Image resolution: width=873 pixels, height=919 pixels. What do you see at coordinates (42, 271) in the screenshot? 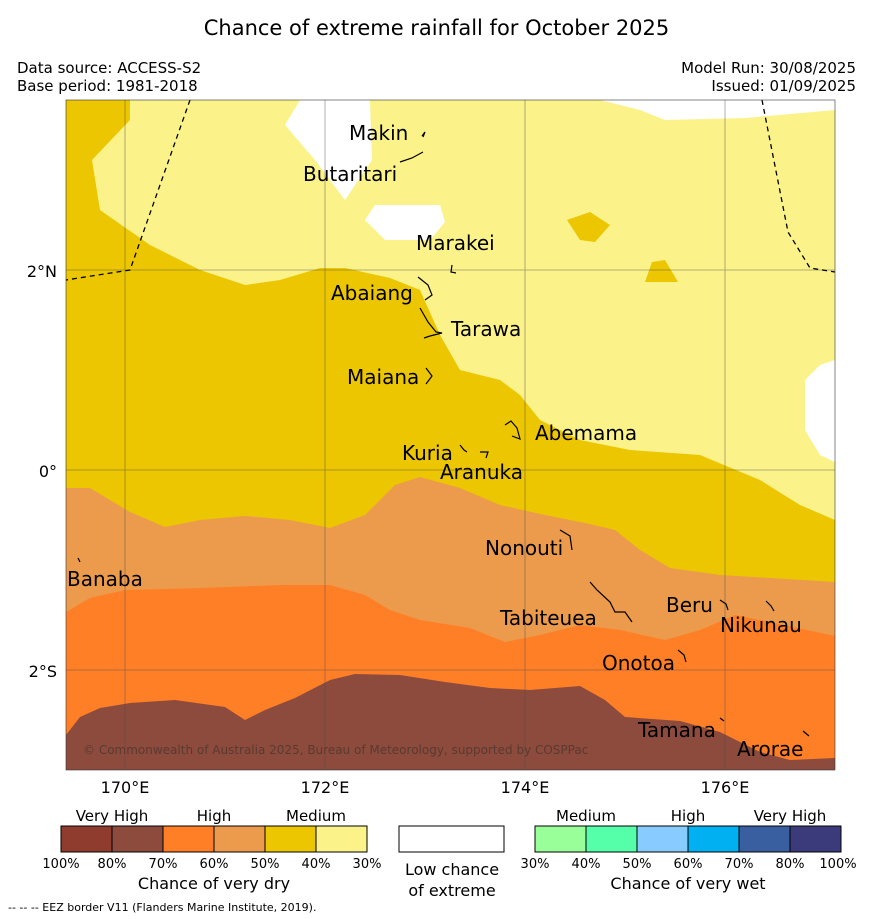
I see `lat-tick-2n: 2°N` at bounding box center [42, 271].